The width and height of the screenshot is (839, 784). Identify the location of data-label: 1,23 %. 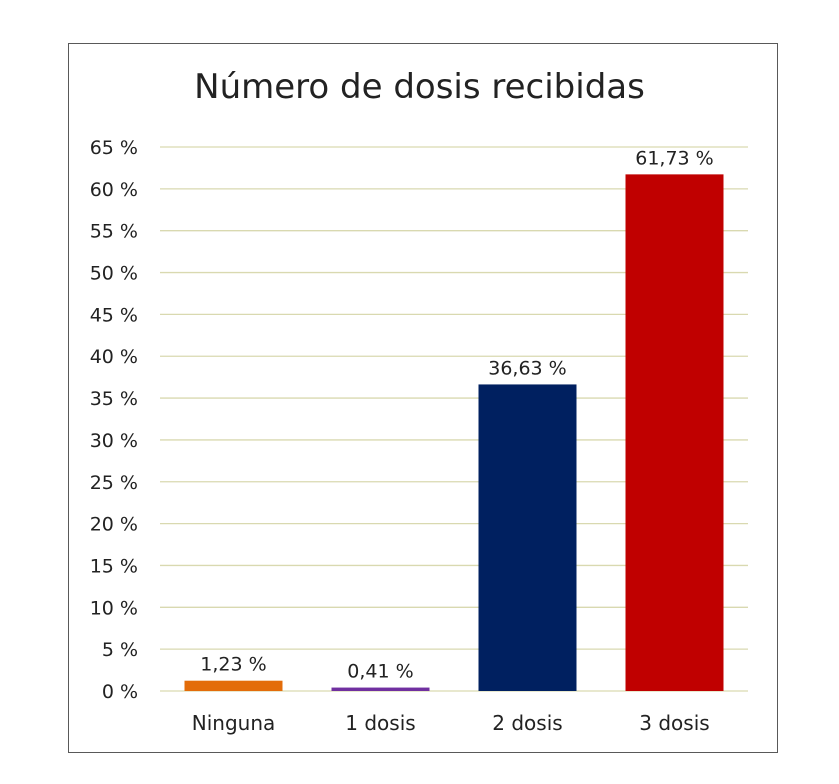
(233, 665).